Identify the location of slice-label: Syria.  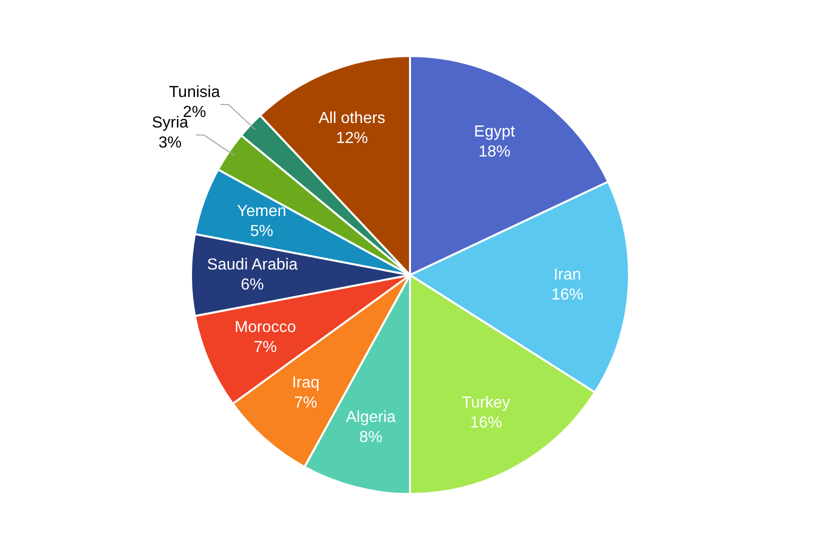
(170, 123).